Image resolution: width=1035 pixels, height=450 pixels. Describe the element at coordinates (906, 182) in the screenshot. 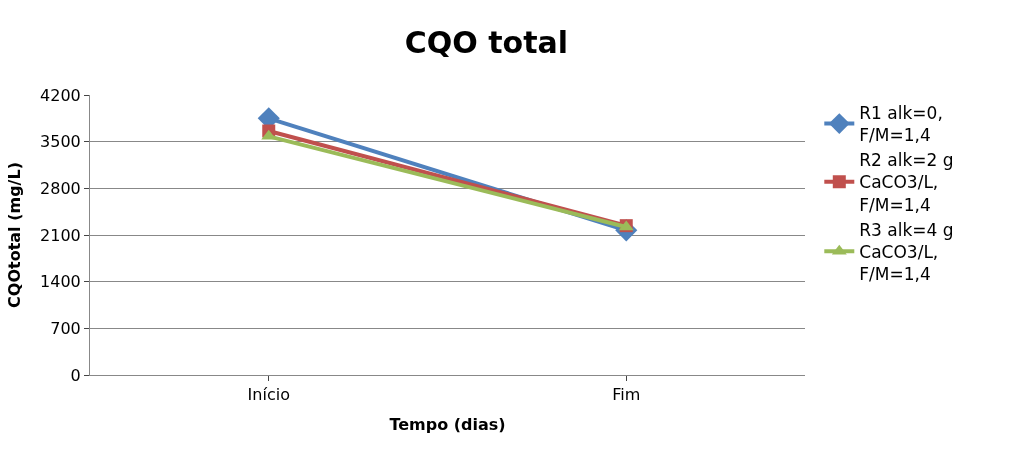

I see `legend-label: R2 alk=2 g CaCO3/L, F/M=1,4` at that location.